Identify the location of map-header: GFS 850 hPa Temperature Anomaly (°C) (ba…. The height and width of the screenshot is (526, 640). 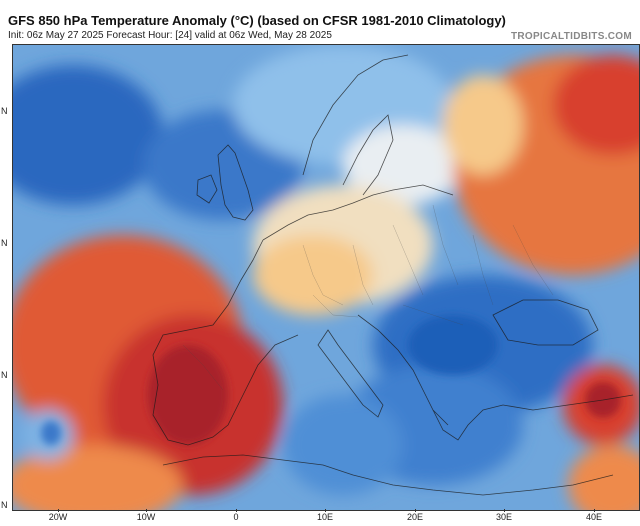
(320, 22).